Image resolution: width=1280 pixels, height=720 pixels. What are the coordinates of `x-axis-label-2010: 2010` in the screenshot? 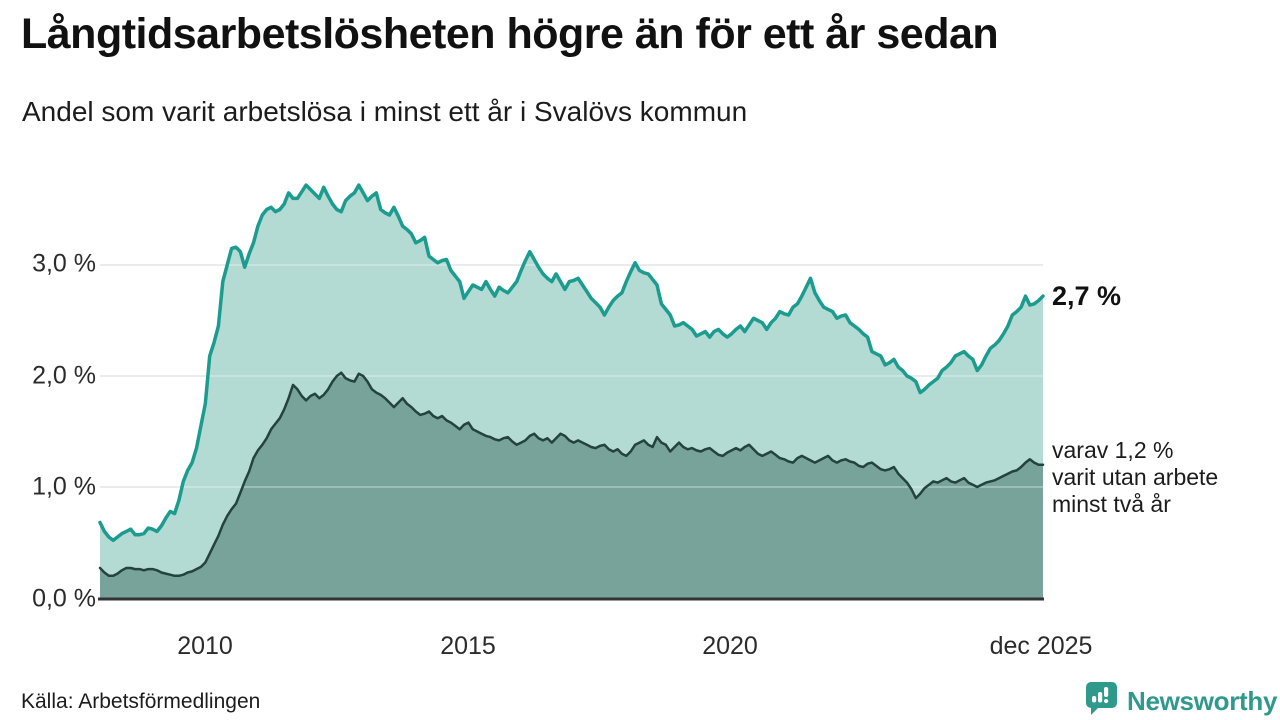 It's located at (205, 646).